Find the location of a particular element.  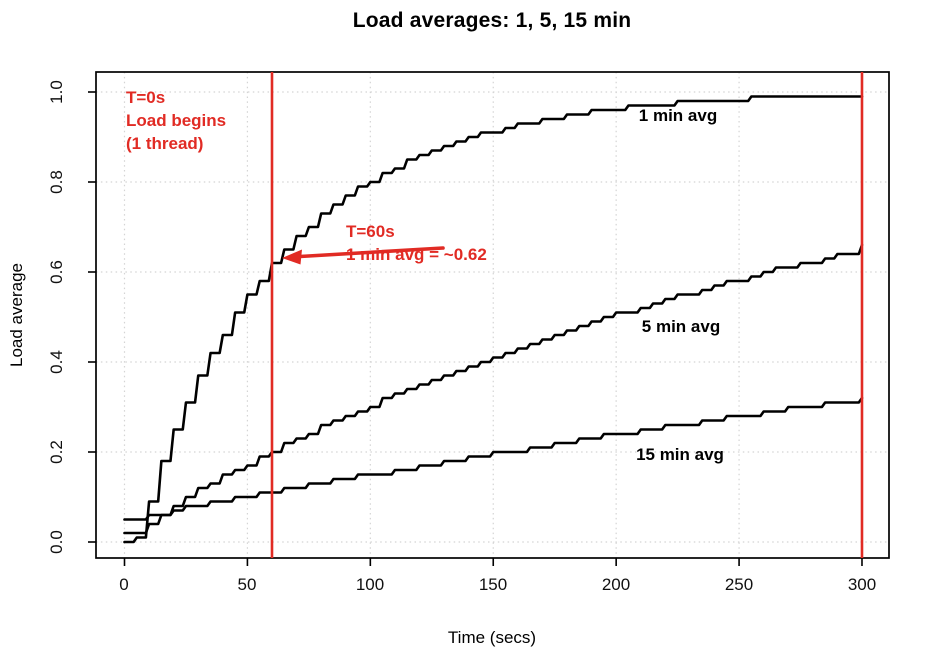

series-line-15min is located at coordinates (493, 458).